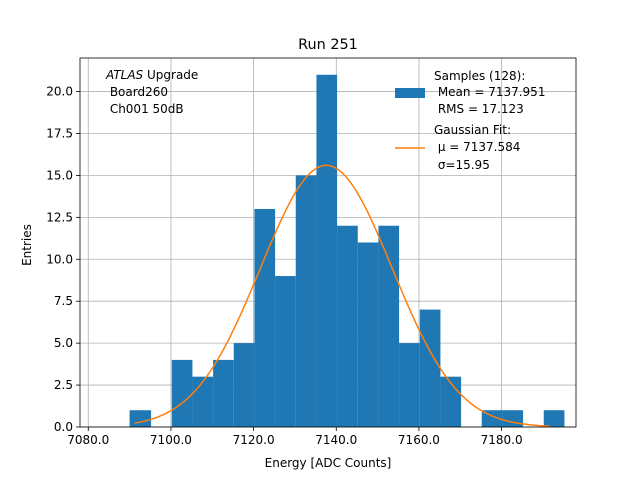 This screenshot has width=640, height=480. Describe the element at coordinates (124, 75) in the screenshot. I see `annotation-atlas: ATLAS` at that location.